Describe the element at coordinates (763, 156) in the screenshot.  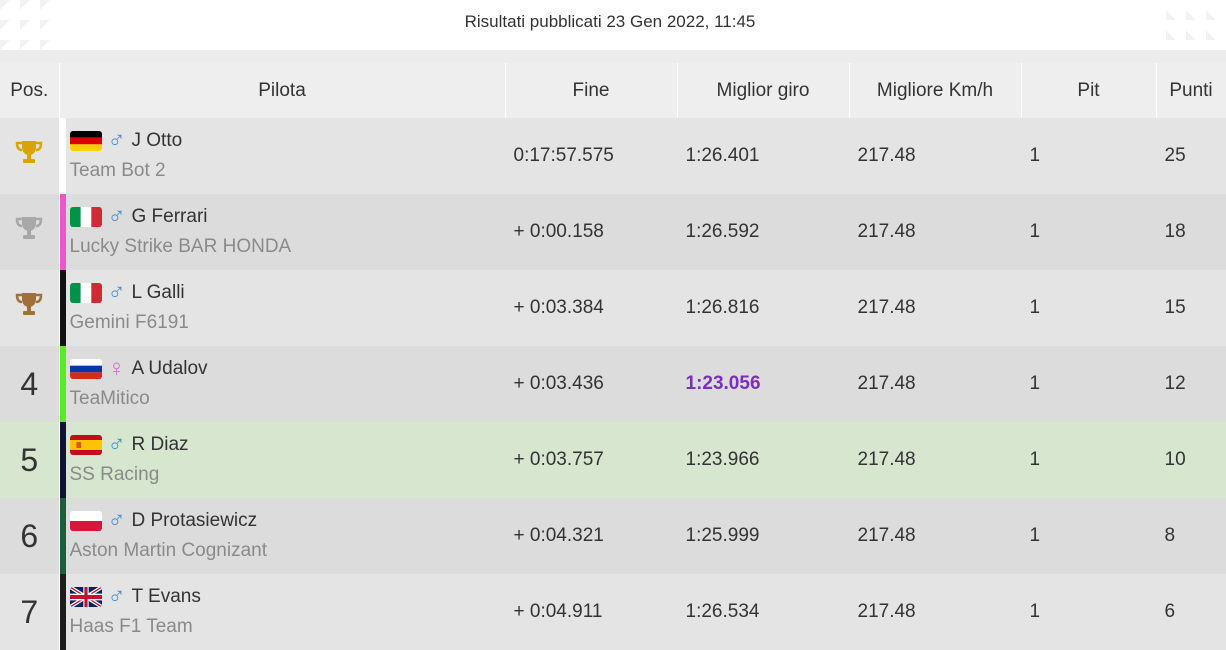
I see `best-lap: 1:26.401` at that location.